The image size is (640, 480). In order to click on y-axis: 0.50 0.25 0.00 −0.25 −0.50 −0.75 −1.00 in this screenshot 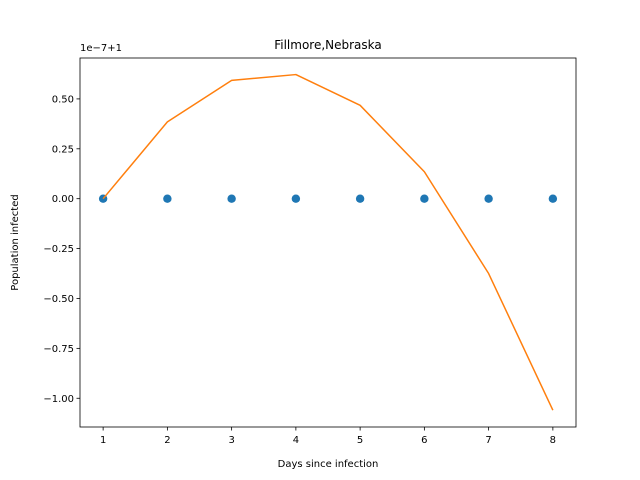, I will do `click(61, 249)`.